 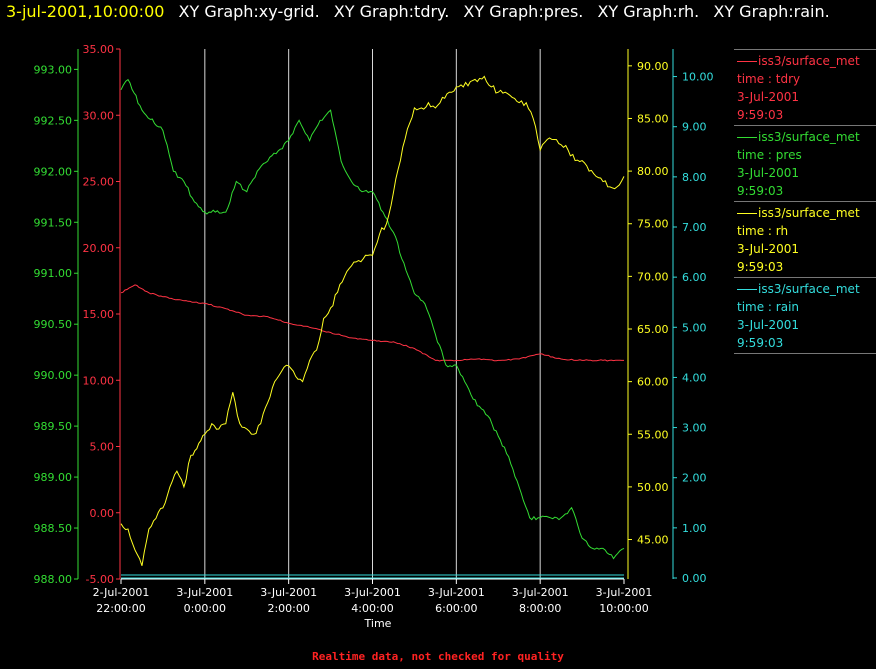 I want to click on rain-tick-label: 6.00, so click(x=694, y=277).